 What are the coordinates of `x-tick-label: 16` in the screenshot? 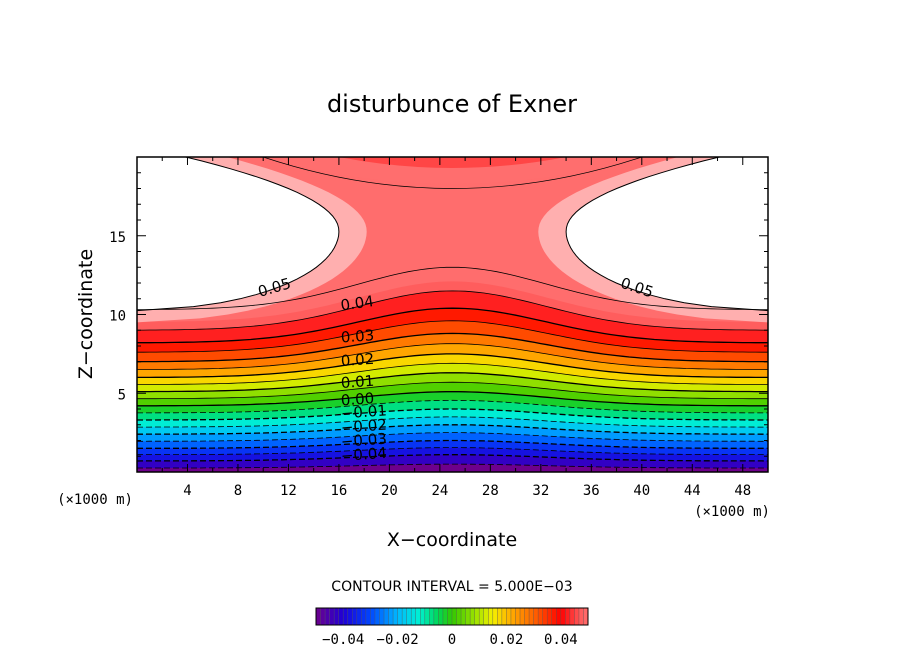 It's located at (338, 491).